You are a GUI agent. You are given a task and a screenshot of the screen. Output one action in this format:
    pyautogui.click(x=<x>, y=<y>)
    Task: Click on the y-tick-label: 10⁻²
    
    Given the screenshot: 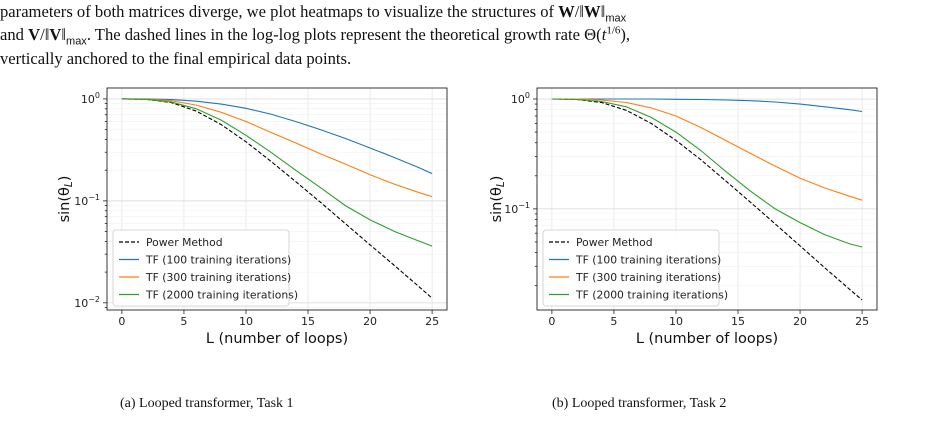 What is the action you would take?
    pyautogui.click(x=87, y=302)
    